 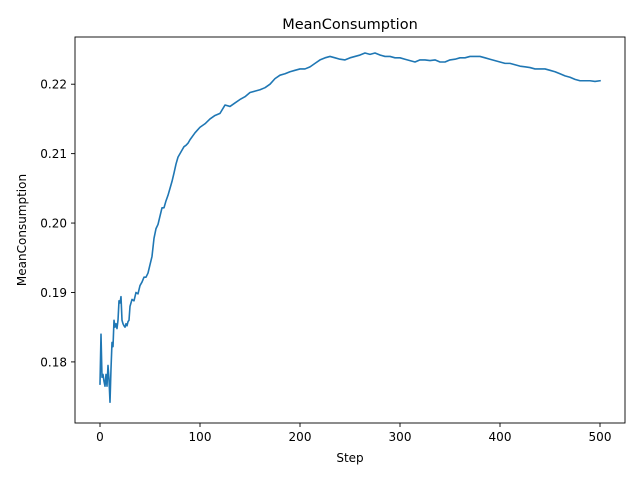 What do you see at coordinates (53, 293) in the screenshot?
I see `y-tick-label: 0.19` at bounding box center [53, 293].